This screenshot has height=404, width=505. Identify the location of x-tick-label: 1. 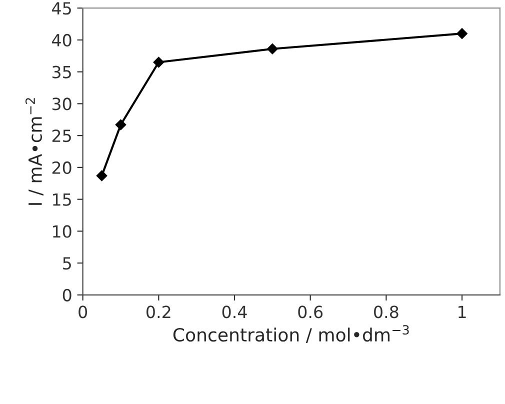
(462, 312).